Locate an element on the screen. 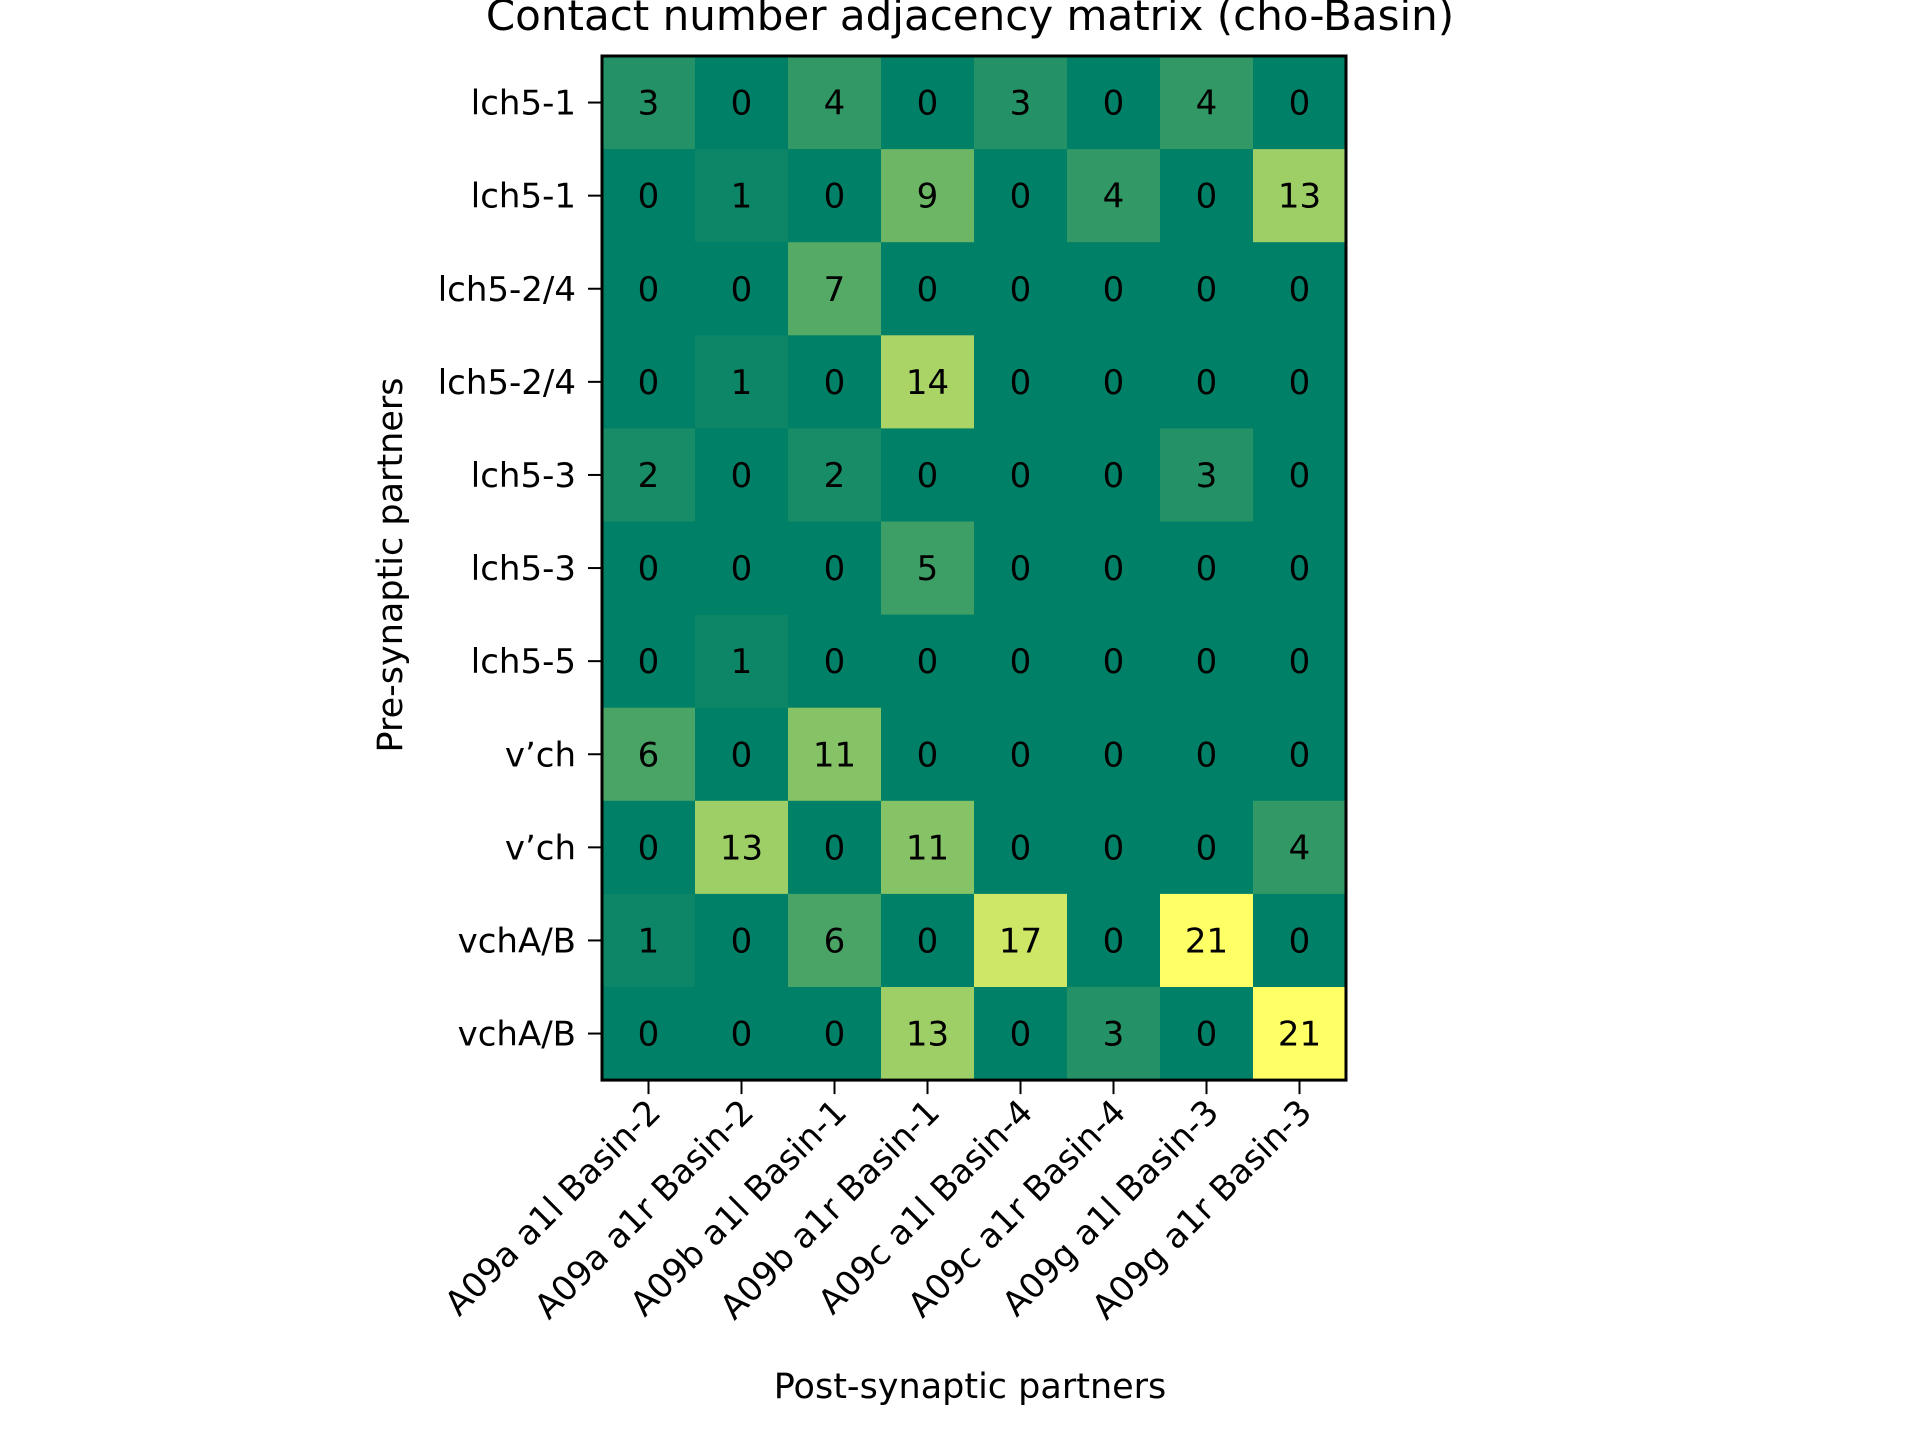 The height and width of the screenshot is (1440, 1920). cell-value-label: 17 is located at coordinates (1020, 941).